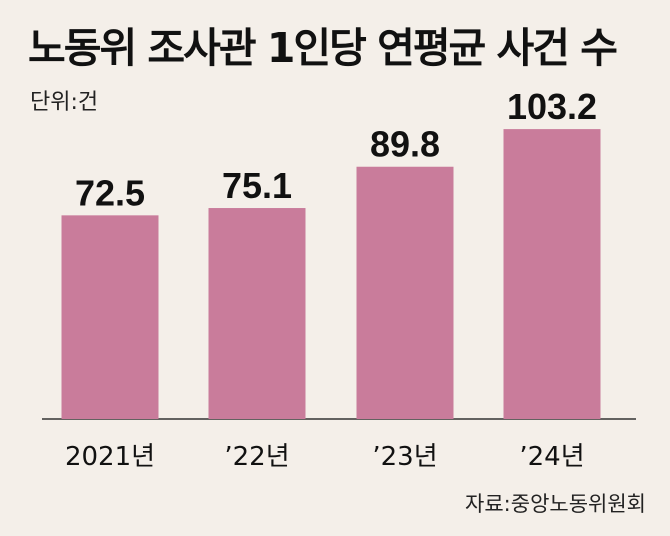  What do you see at coordinates (256, 457) in the screenshot?
I see `x-tick-label-2: ’22년` at bounding box center [256, 457].